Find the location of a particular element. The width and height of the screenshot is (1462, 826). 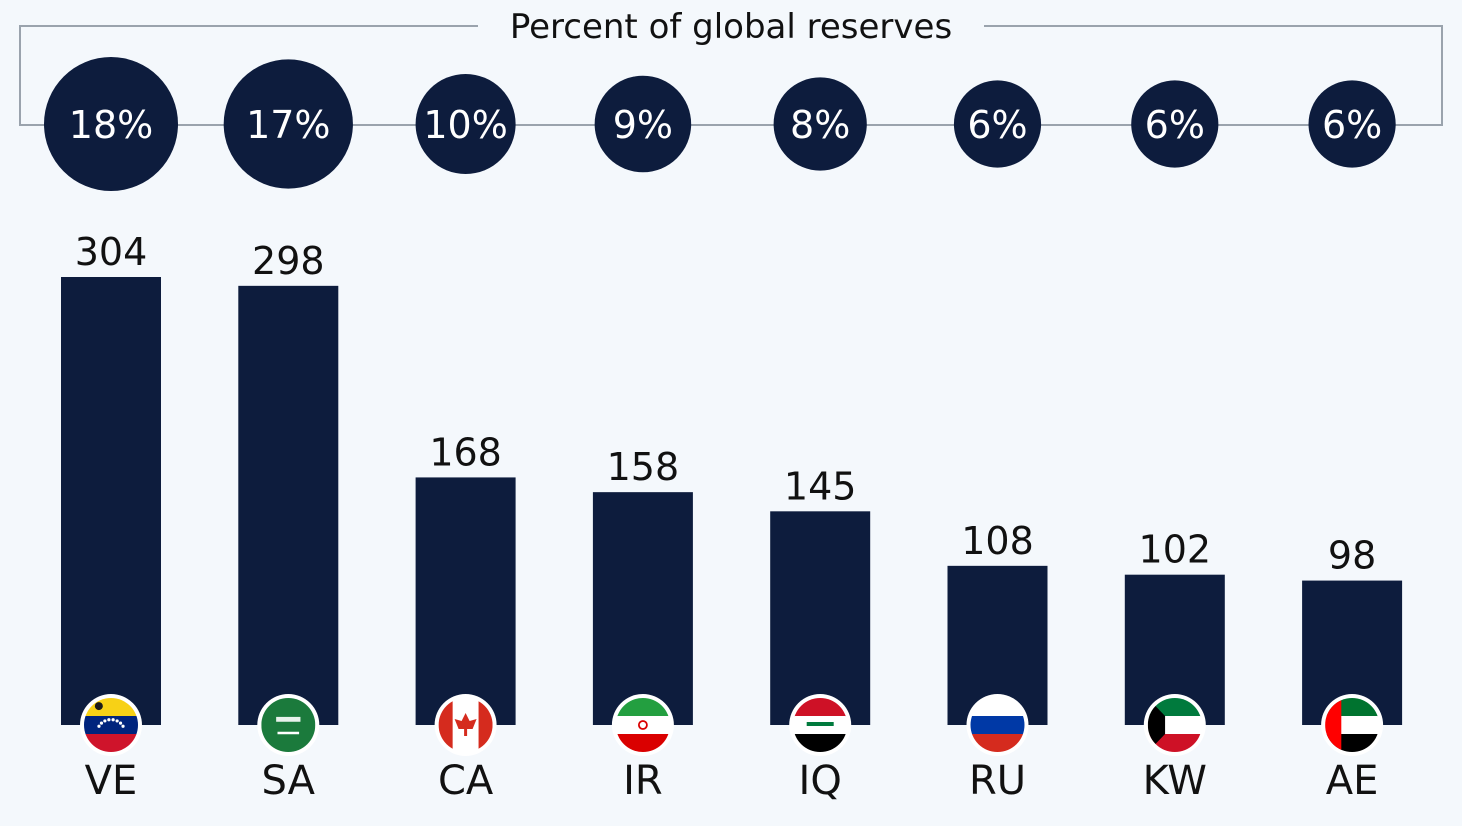

value-label-ae: 98 is located at coordinates (1352, 556).